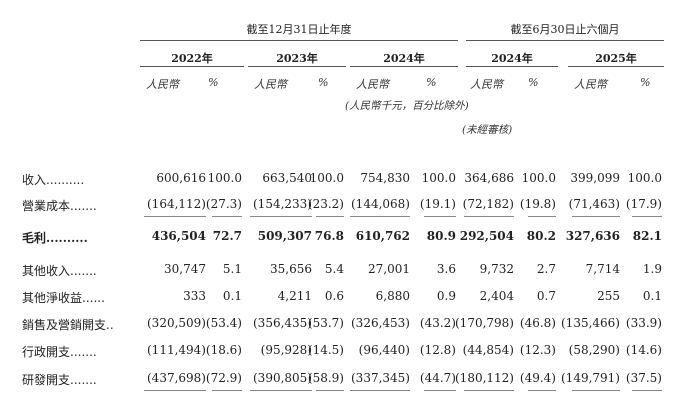  Describe the element at coordinates (537, 378) in the screenshot. I see `percent-cell: (49.4)` at that location.